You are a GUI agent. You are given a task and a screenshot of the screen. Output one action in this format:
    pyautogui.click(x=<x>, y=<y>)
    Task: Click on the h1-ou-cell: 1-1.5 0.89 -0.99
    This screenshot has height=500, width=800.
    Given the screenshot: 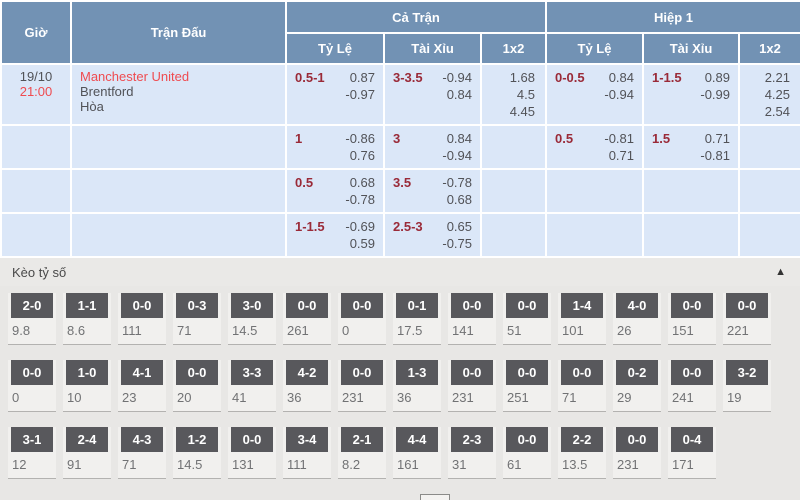 What is the action you would take?
    pyautogui.click(x=691, y=94)
    